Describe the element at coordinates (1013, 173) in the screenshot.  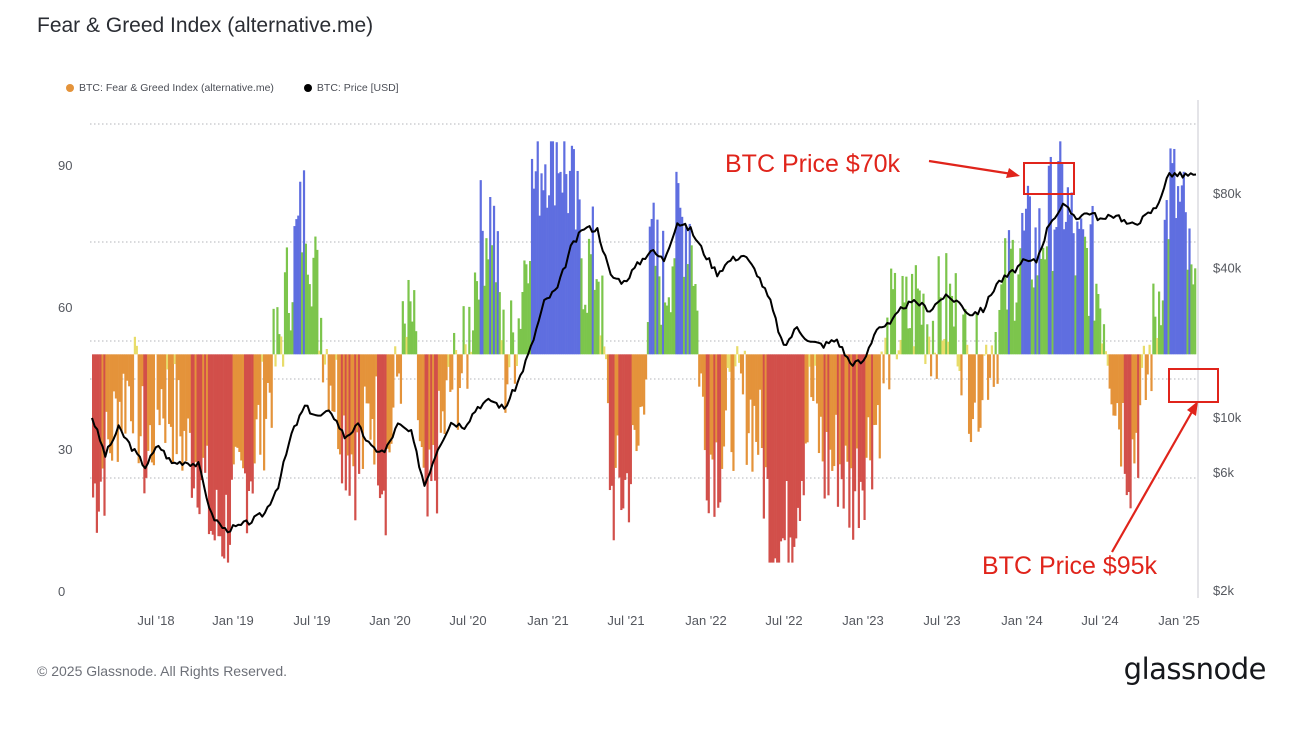
I see `arrowhead-70k-icon` at that location.